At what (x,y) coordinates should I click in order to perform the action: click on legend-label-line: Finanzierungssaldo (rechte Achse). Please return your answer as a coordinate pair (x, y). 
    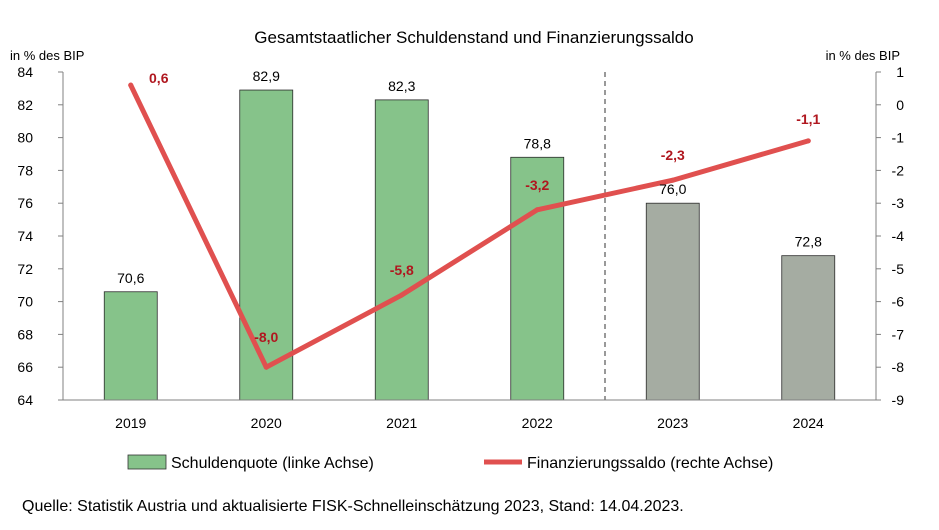
    Looking at the image, I should click on (650, 463).